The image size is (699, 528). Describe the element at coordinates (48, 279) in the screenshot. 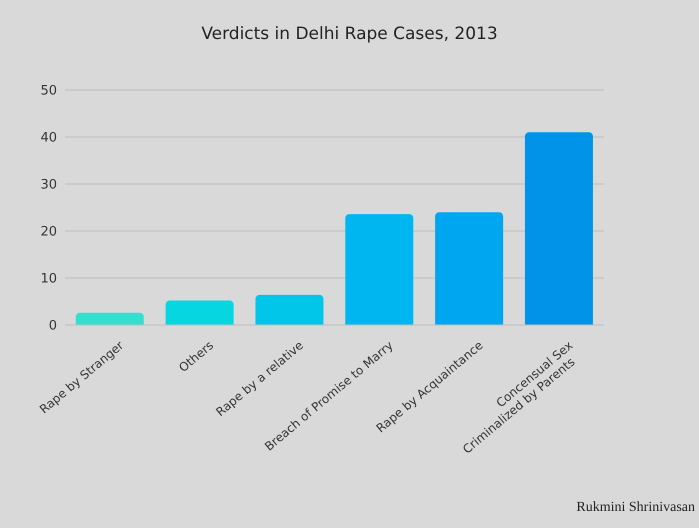

I see `y-tick-label: 10` at that location.